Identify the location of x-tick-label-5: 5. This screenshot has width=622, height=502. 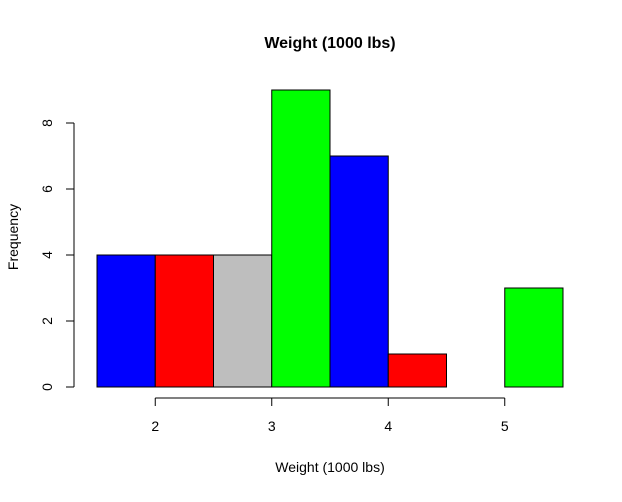
(505, 426).